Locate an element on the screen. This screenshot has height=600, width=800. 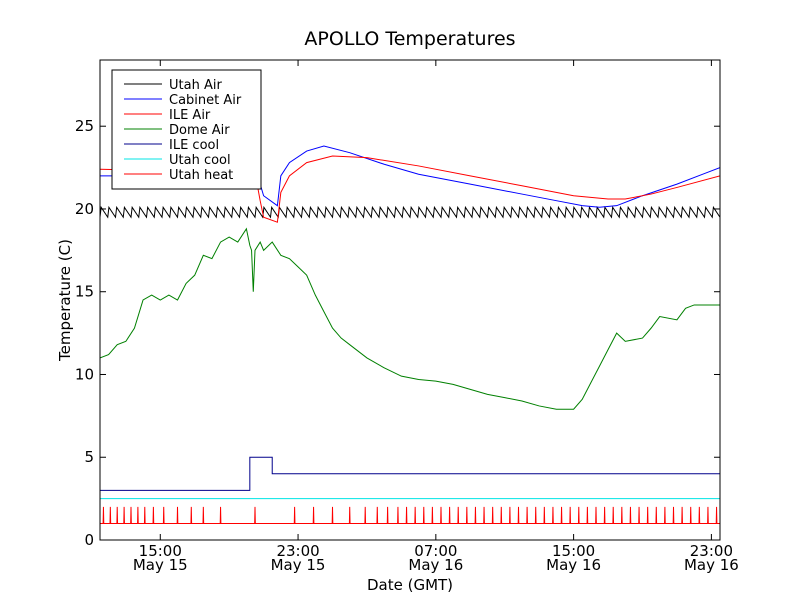
series-line-ile-air is located at coordinates (410, 189).